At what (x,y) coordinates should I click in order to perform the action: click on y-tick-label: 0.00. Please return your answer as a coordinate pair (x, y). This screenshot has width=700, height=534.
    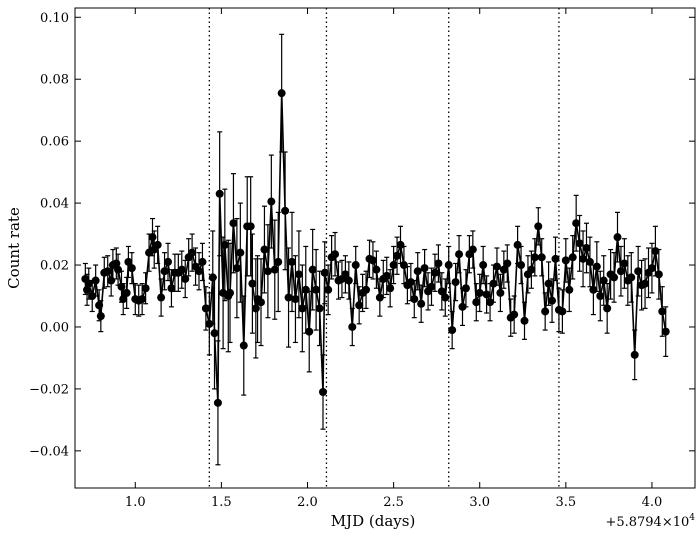
    Looking at the image, I should click on (54, 327).